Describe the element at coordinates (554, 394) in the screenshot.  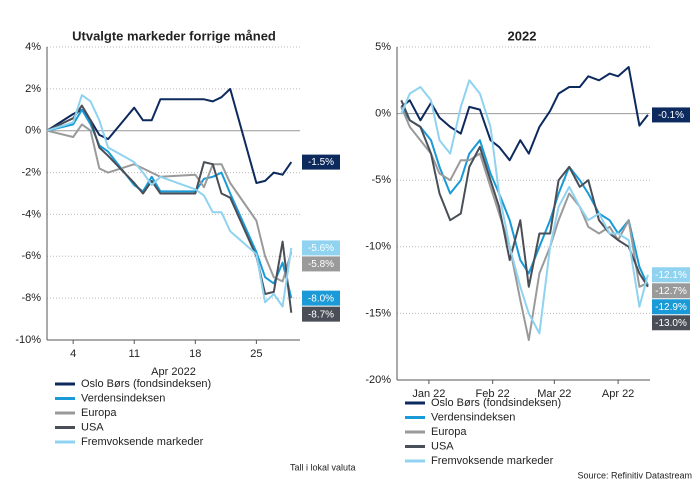
I see `x-tick-label: Mar 22` at that location.